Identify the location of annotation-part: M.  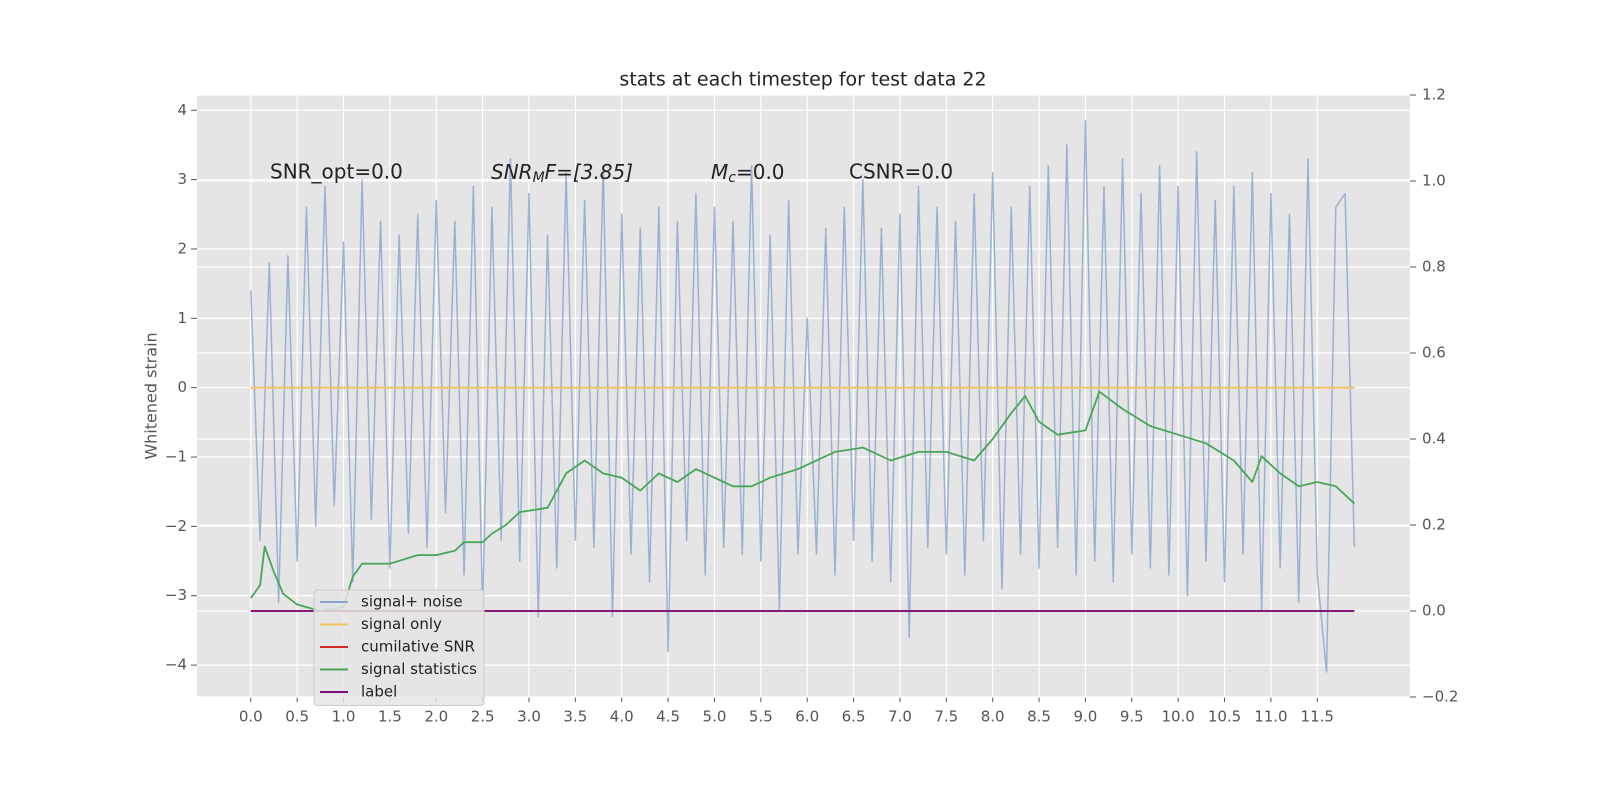
(719, 172).